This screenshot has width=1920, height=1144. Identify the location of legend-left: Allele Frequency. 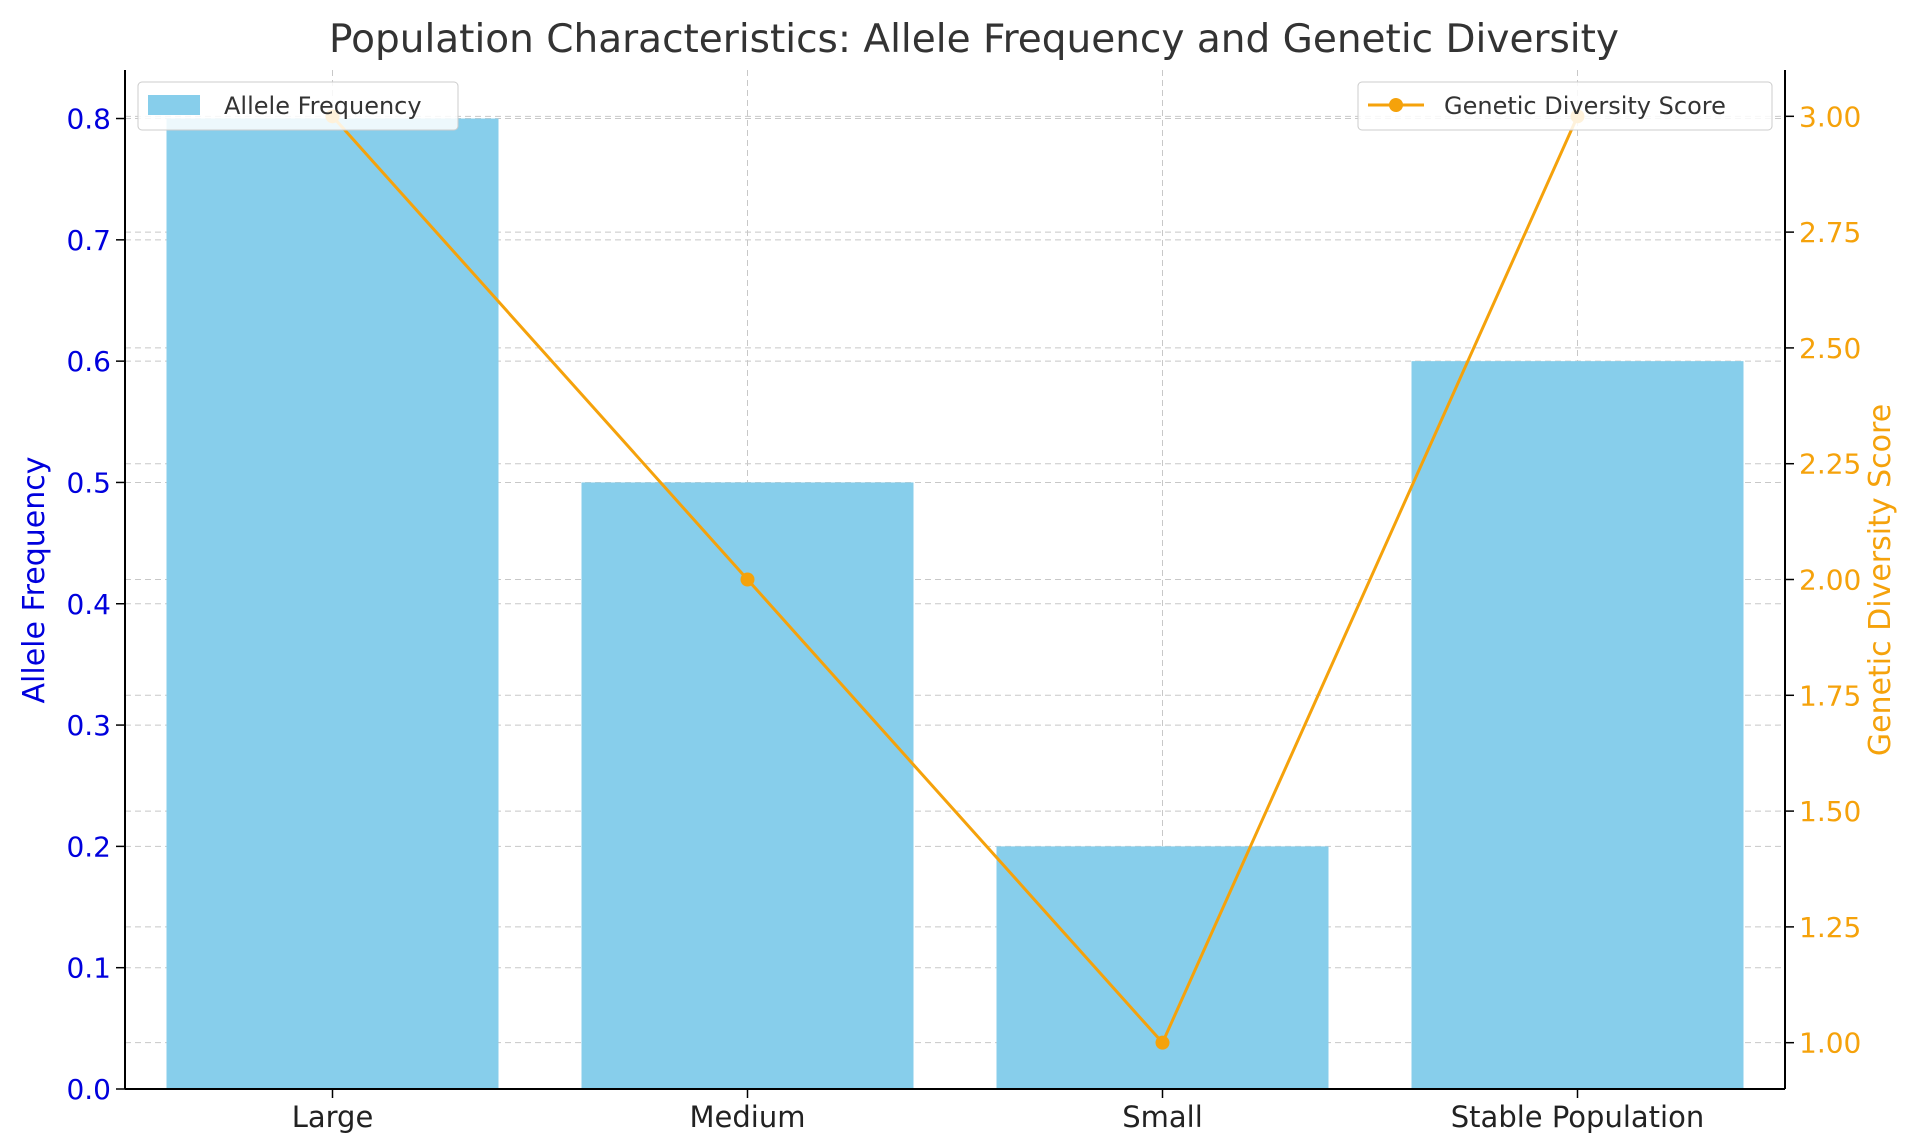
(298, 106).